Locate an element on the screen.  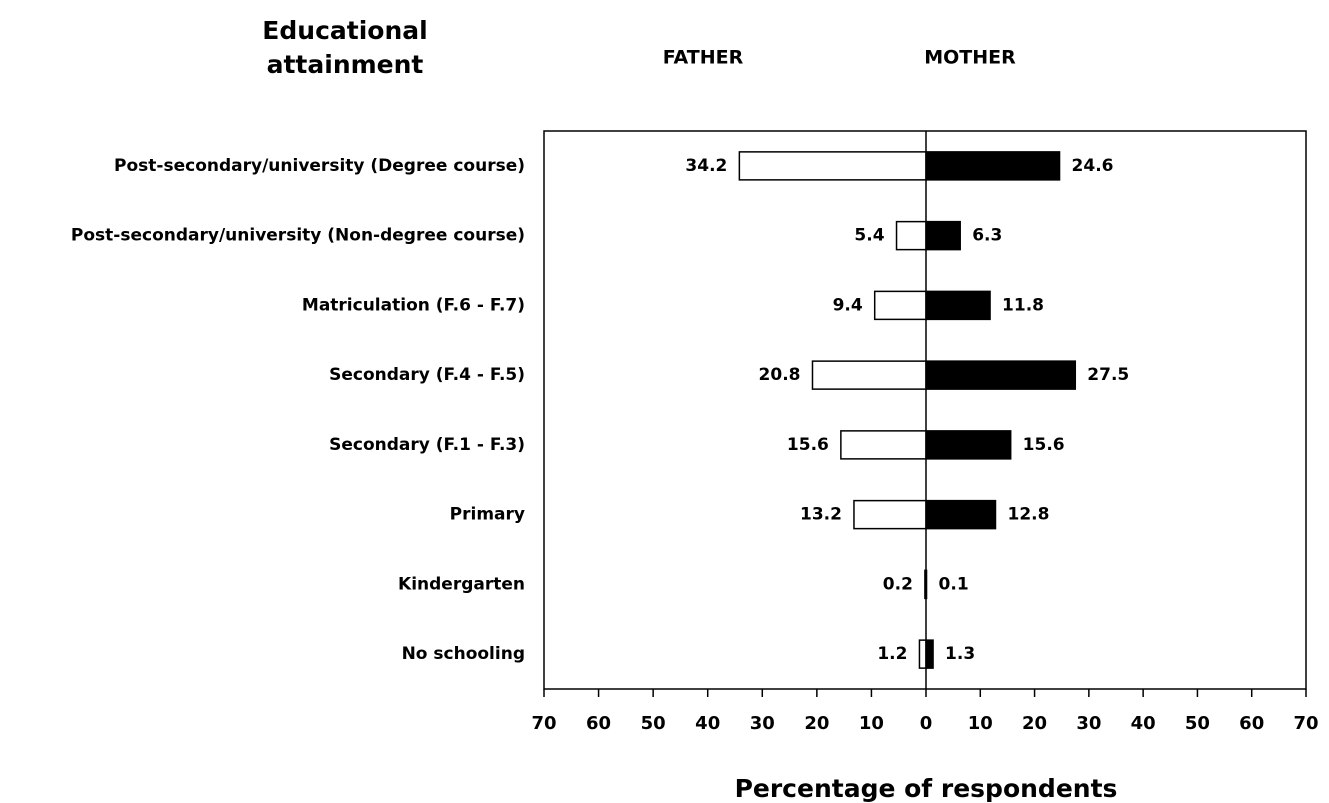
value-label: 5.4 is located at coordinates (869, 236).